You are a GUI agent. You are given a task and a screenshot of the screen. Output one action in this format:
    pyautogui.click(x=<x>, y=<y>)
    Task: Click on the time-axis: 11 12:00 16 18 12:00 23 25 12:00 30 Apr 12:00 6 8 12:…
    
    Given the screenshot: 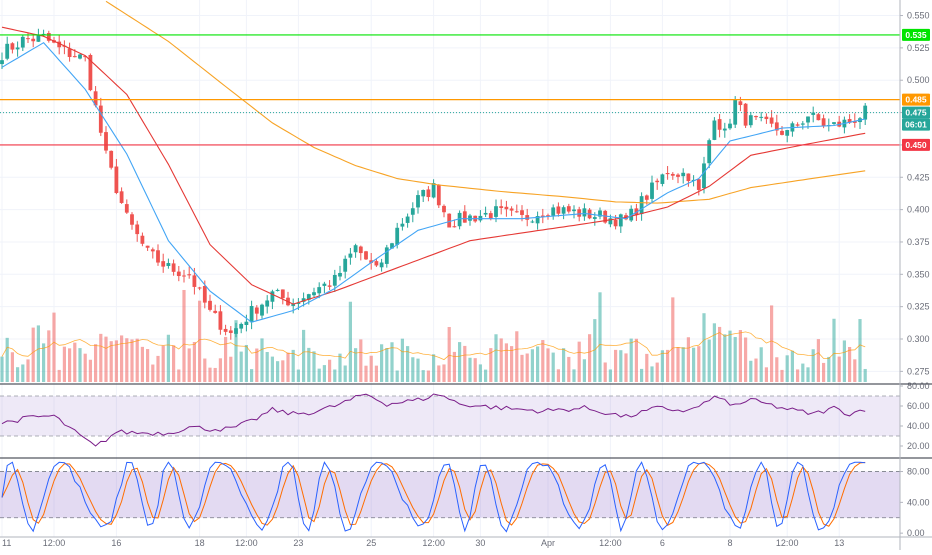 What is the action you would take?
    pyautogui.click(x=423, y=543)
    